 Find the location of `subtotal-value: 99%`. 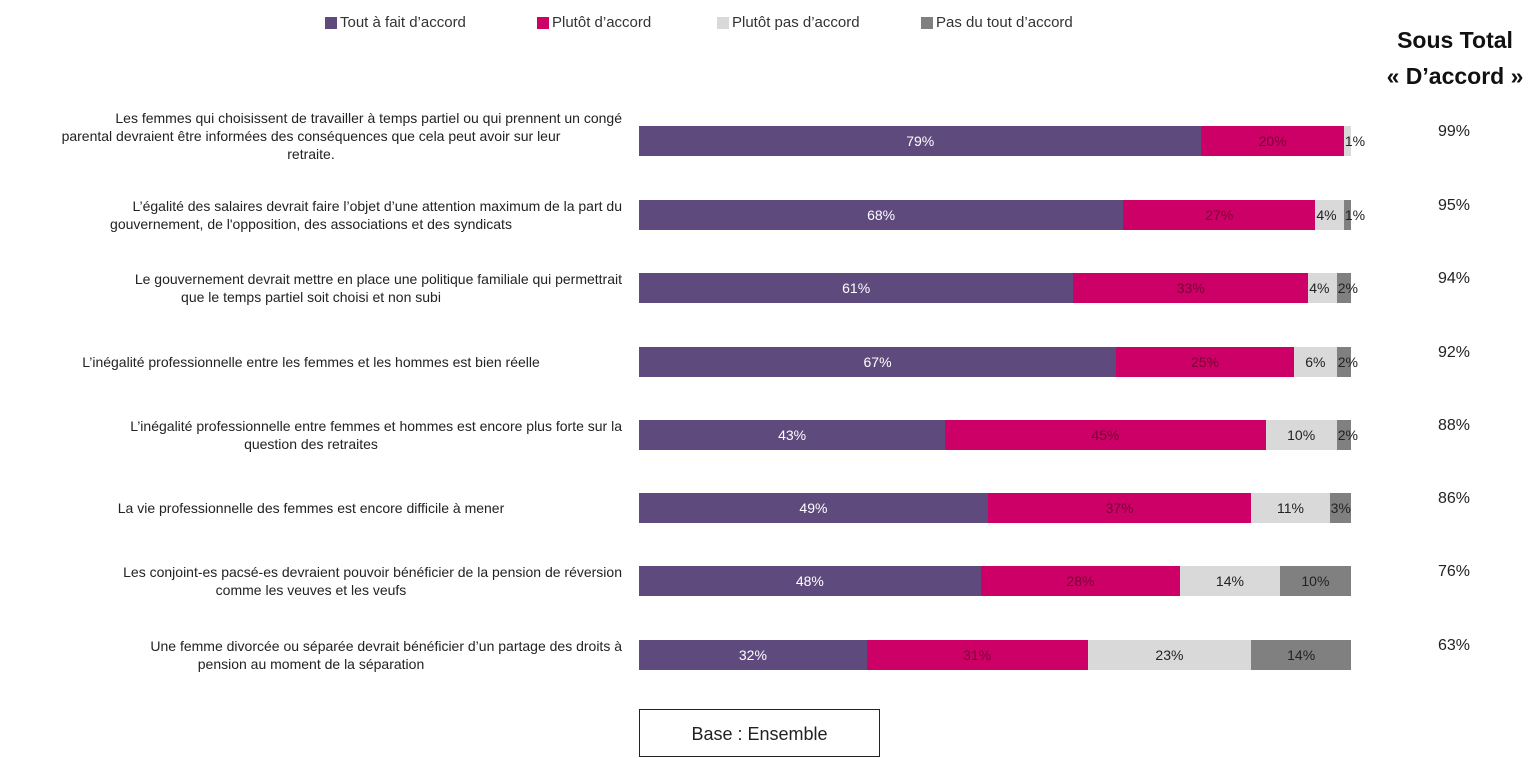

subtotal-value: 99% is located at coordinates (1454, 131).